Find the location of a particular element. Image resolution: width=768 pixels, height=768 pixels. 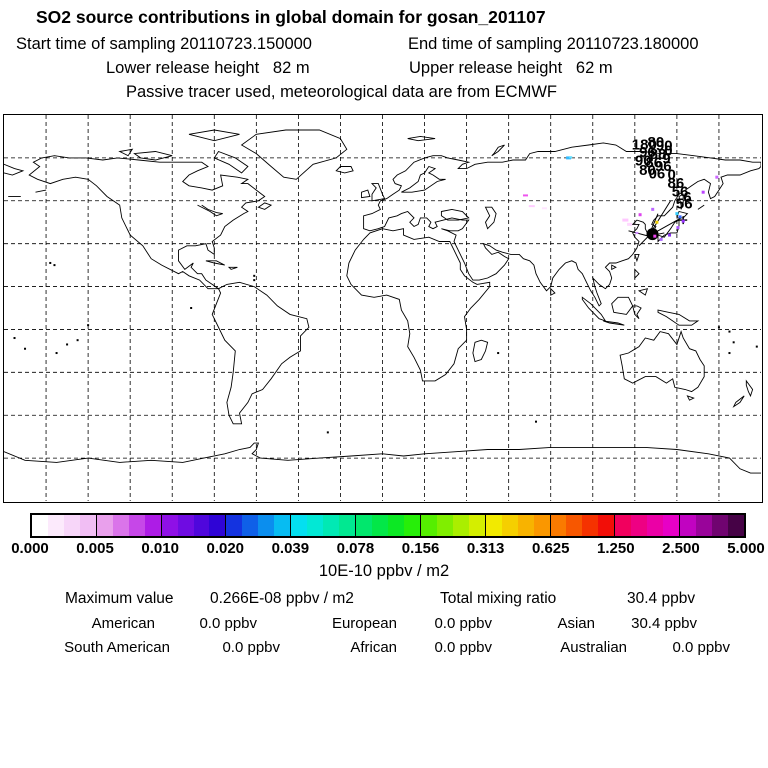

upper-release-text: Upper release height 62 m is located at coordinates (511, 68).